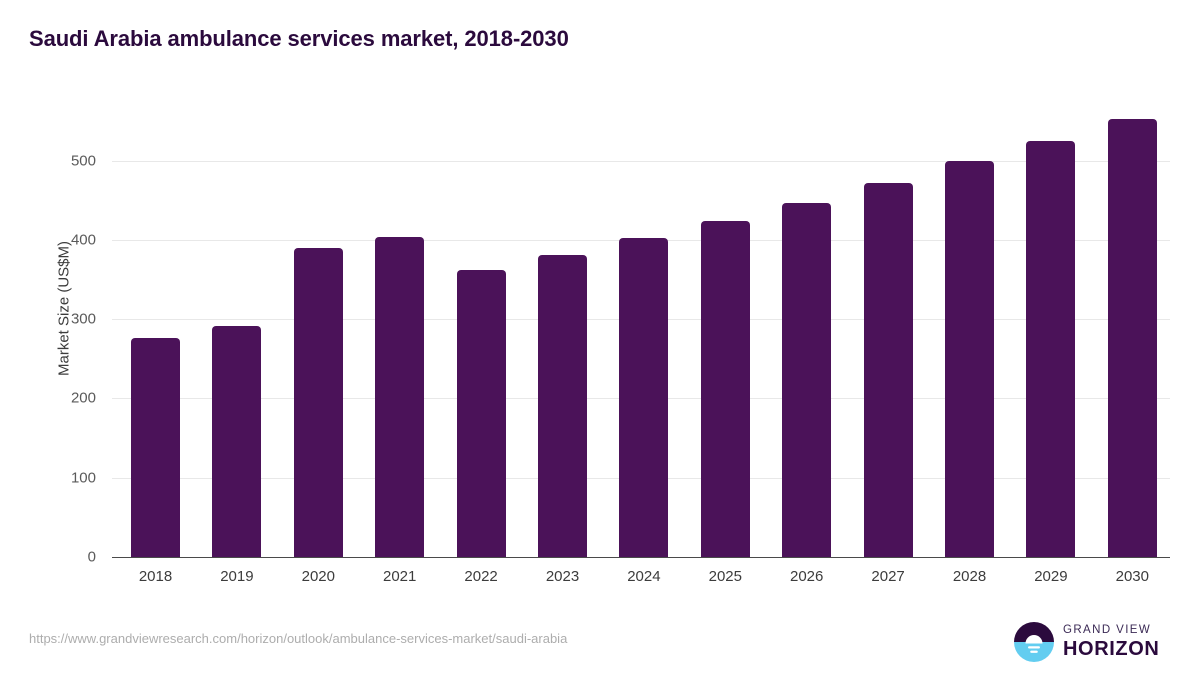 The image size is (1200, 675). Describe the element at coordinates (237, 441) in the screenshot. I see `bar-2019` at that location.